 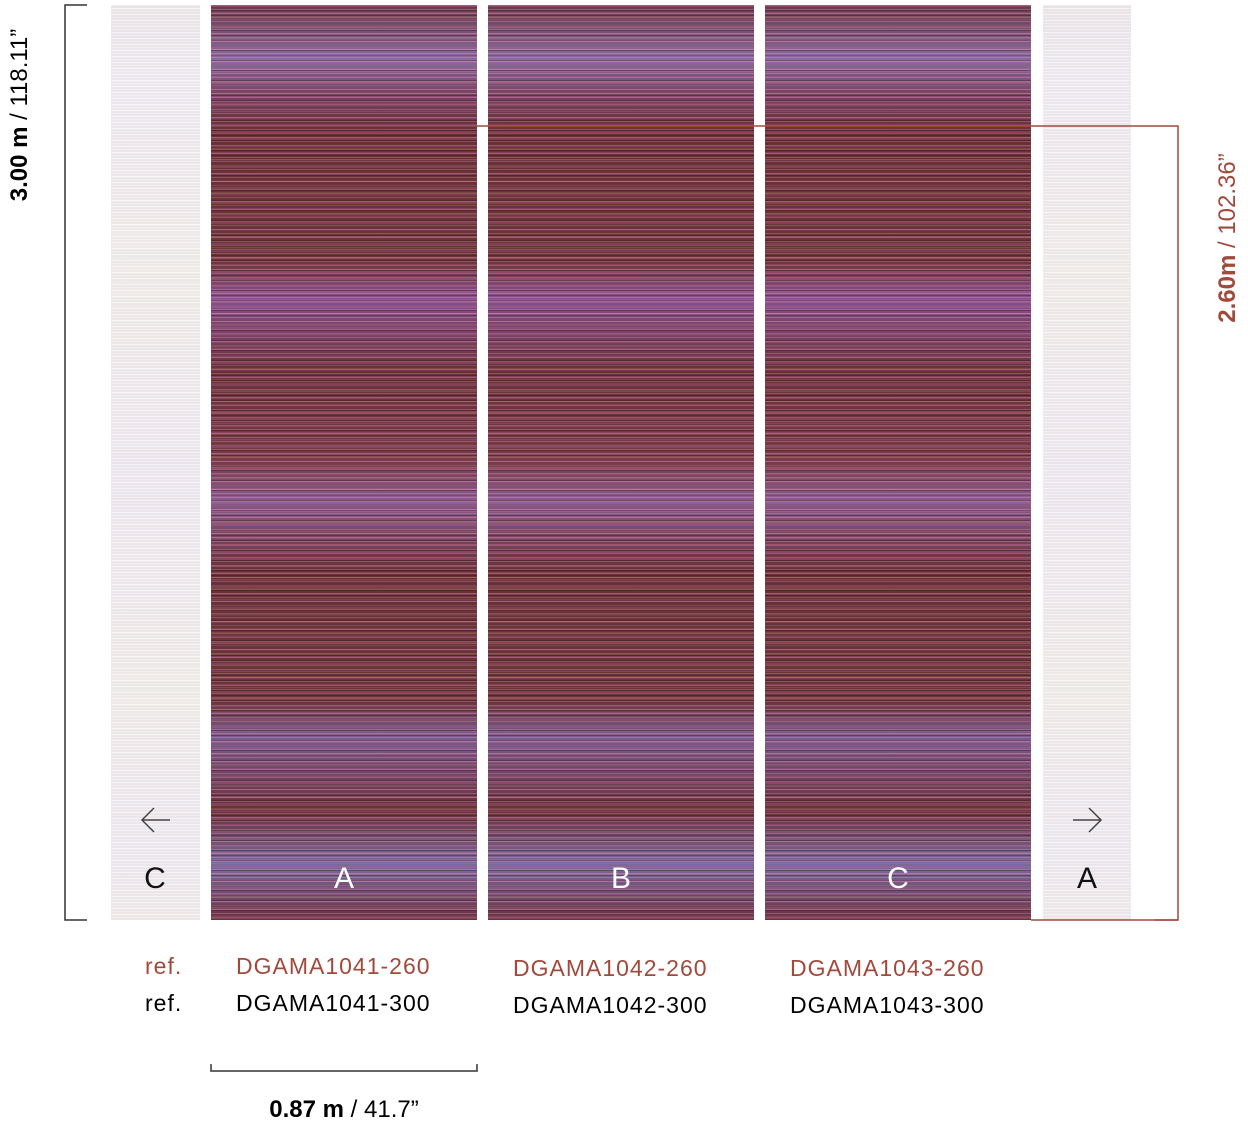 What do you see at coordinates (384, 1109) in the screenshot?
I see `imperial: / 41.7”` at bounding box center [384, 1109].